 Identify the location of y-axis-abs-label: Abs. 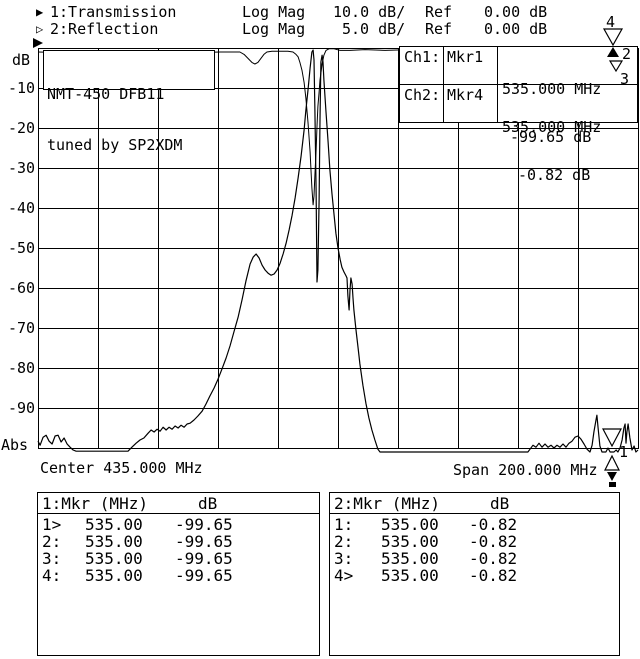
(15, 445).